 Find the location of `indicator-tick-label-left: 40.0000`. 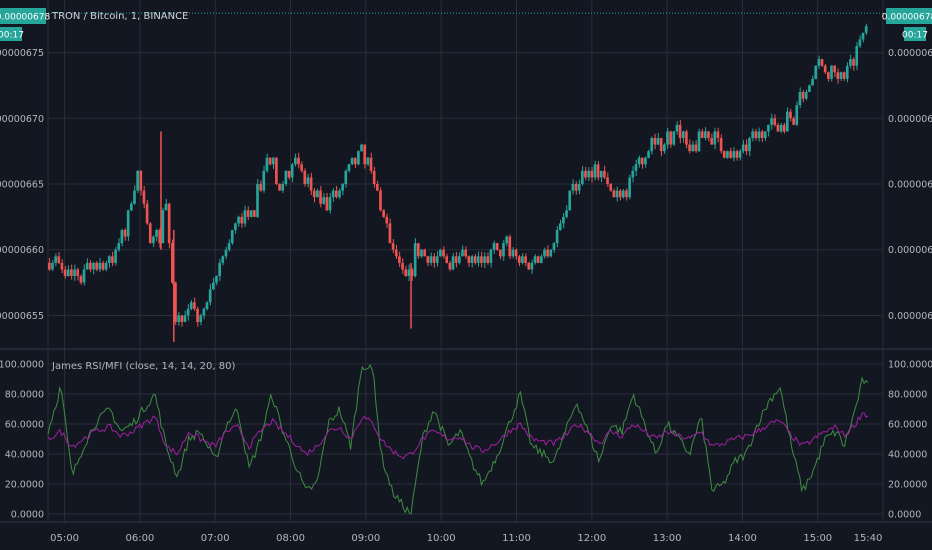

indicator-tick-label-left: 40.0000 is located at coordinates (24, 455).